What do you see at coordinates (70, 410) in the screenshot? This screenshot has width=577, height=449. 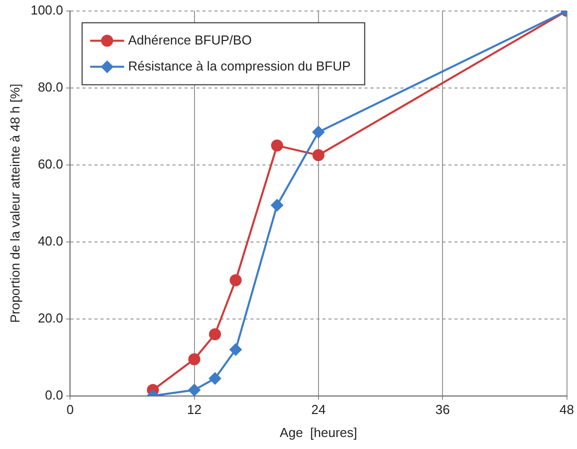 I see `x-tick-label: 0` at bounding box center [70, 410].